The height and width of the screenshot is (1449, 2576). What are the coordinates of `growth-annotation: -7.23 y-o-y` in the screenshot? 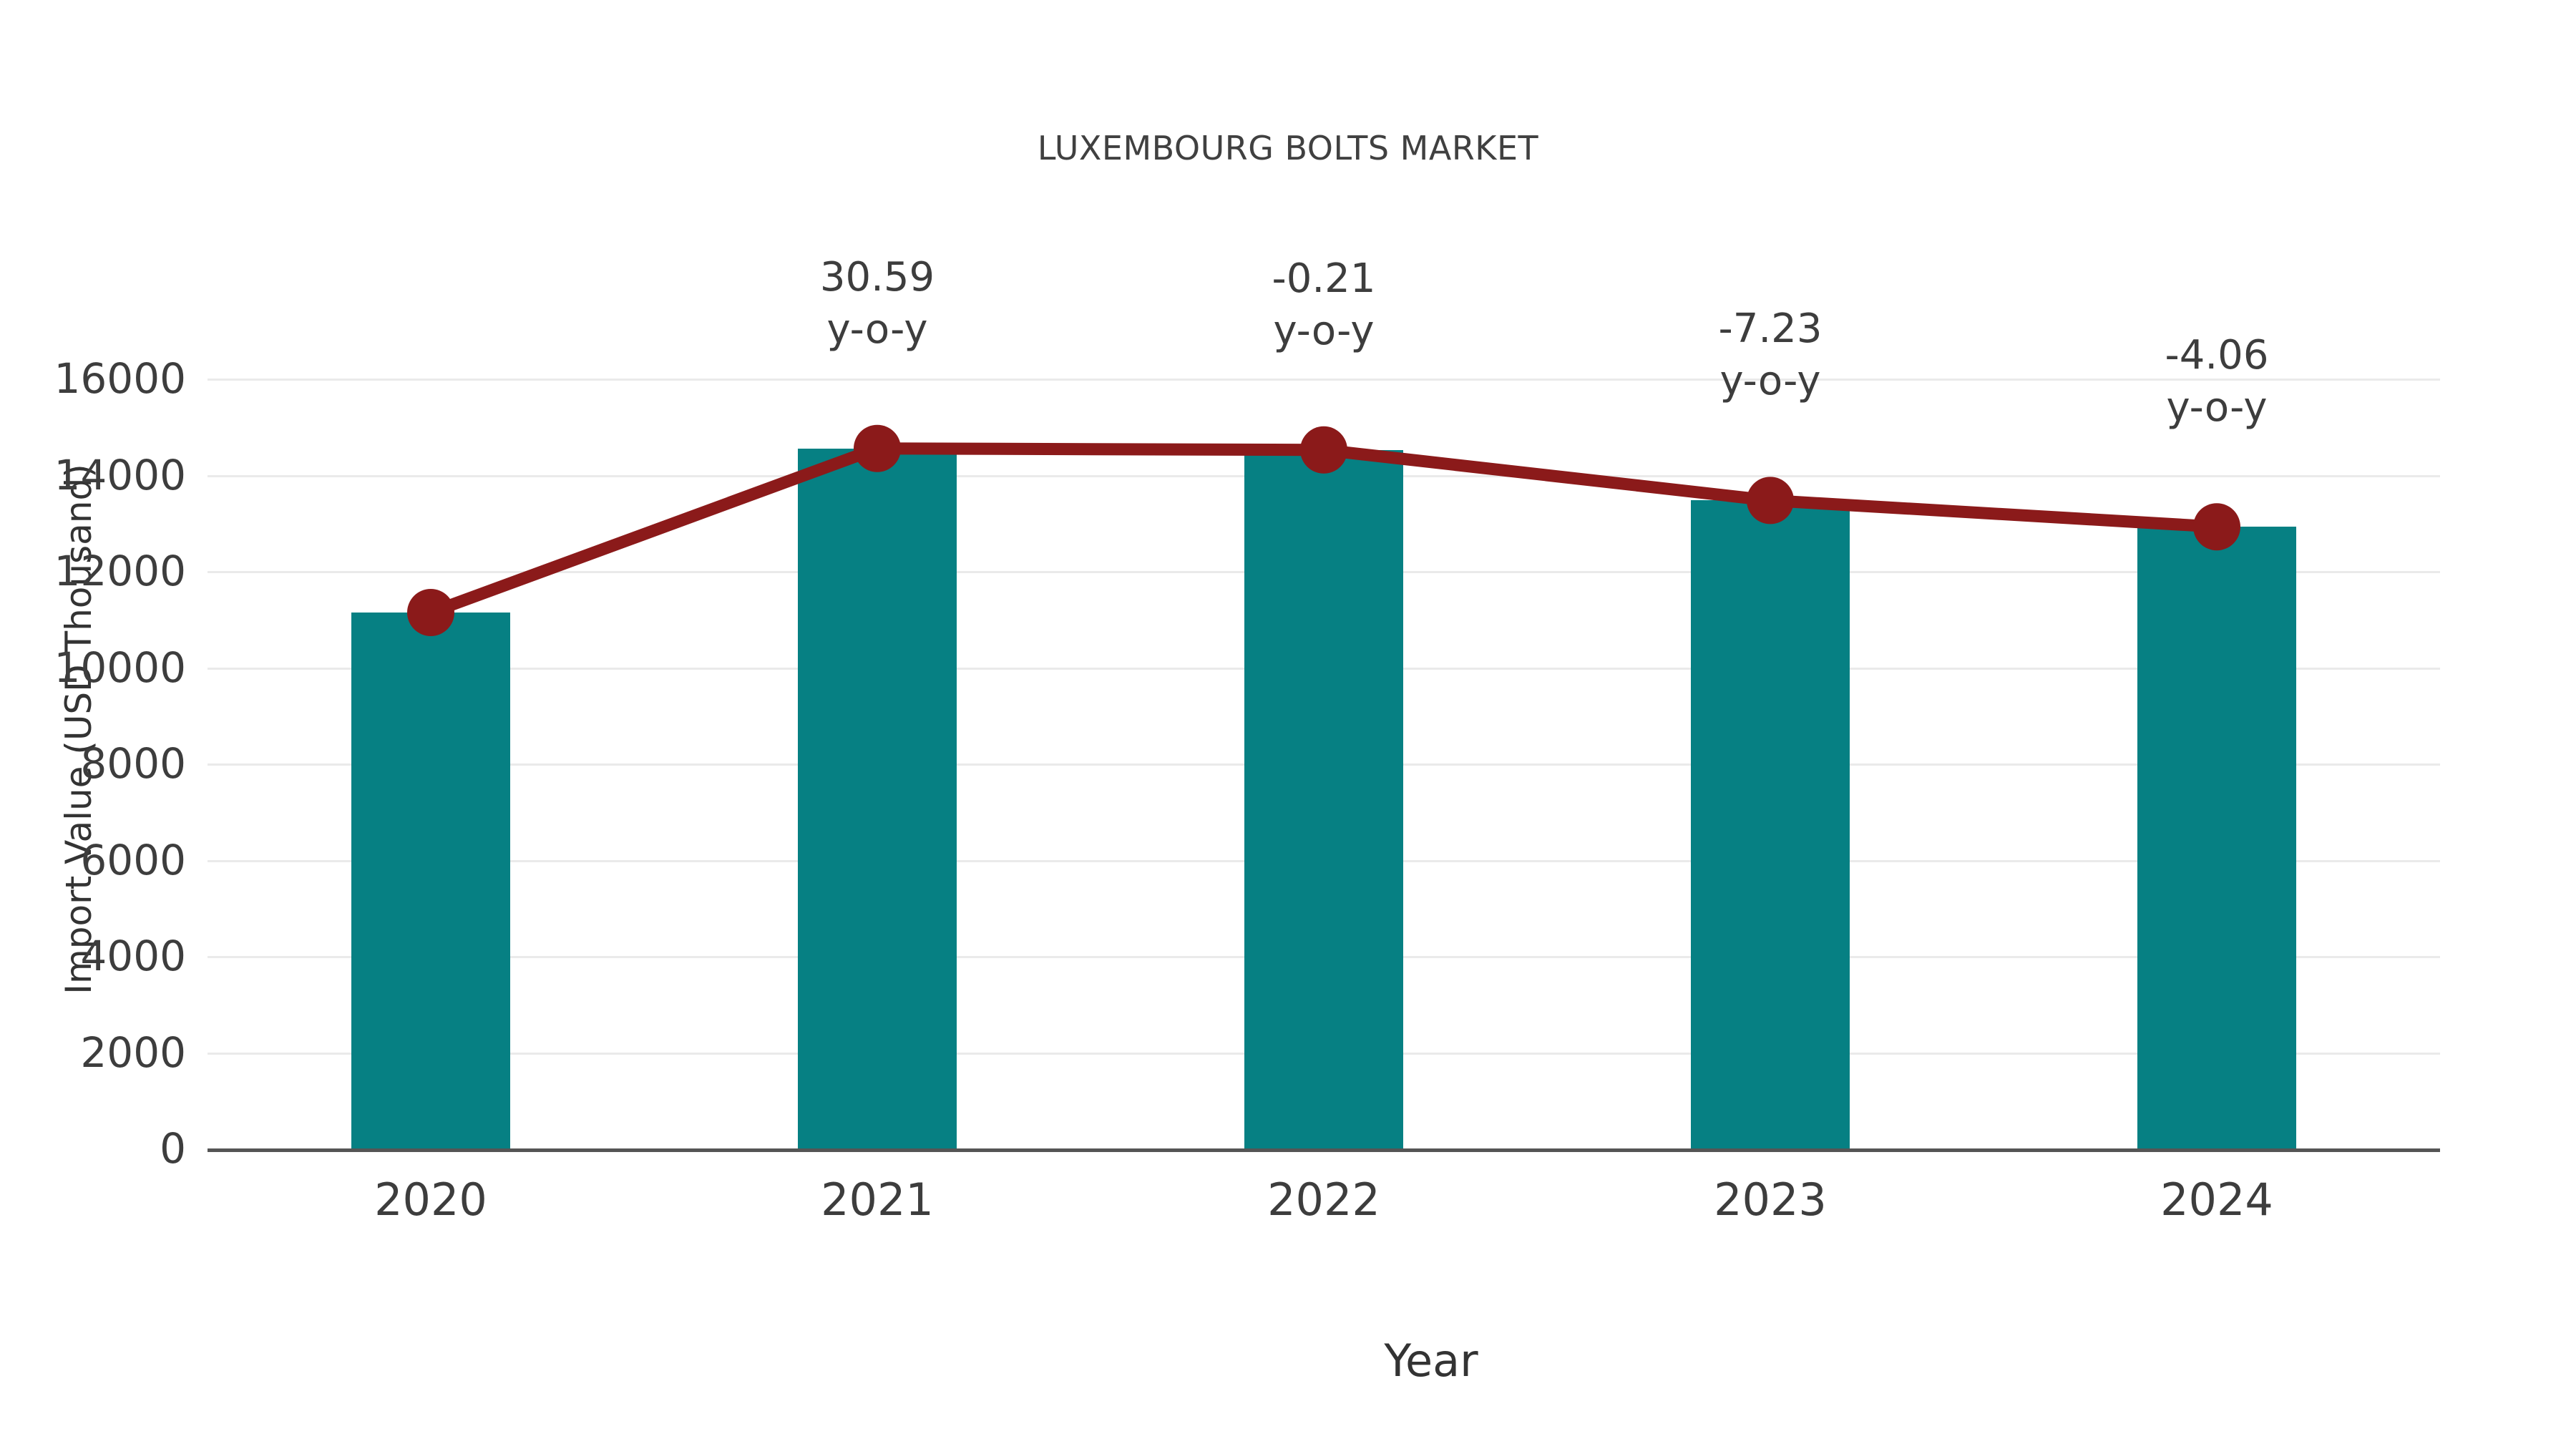 It's located at (1770, 355).